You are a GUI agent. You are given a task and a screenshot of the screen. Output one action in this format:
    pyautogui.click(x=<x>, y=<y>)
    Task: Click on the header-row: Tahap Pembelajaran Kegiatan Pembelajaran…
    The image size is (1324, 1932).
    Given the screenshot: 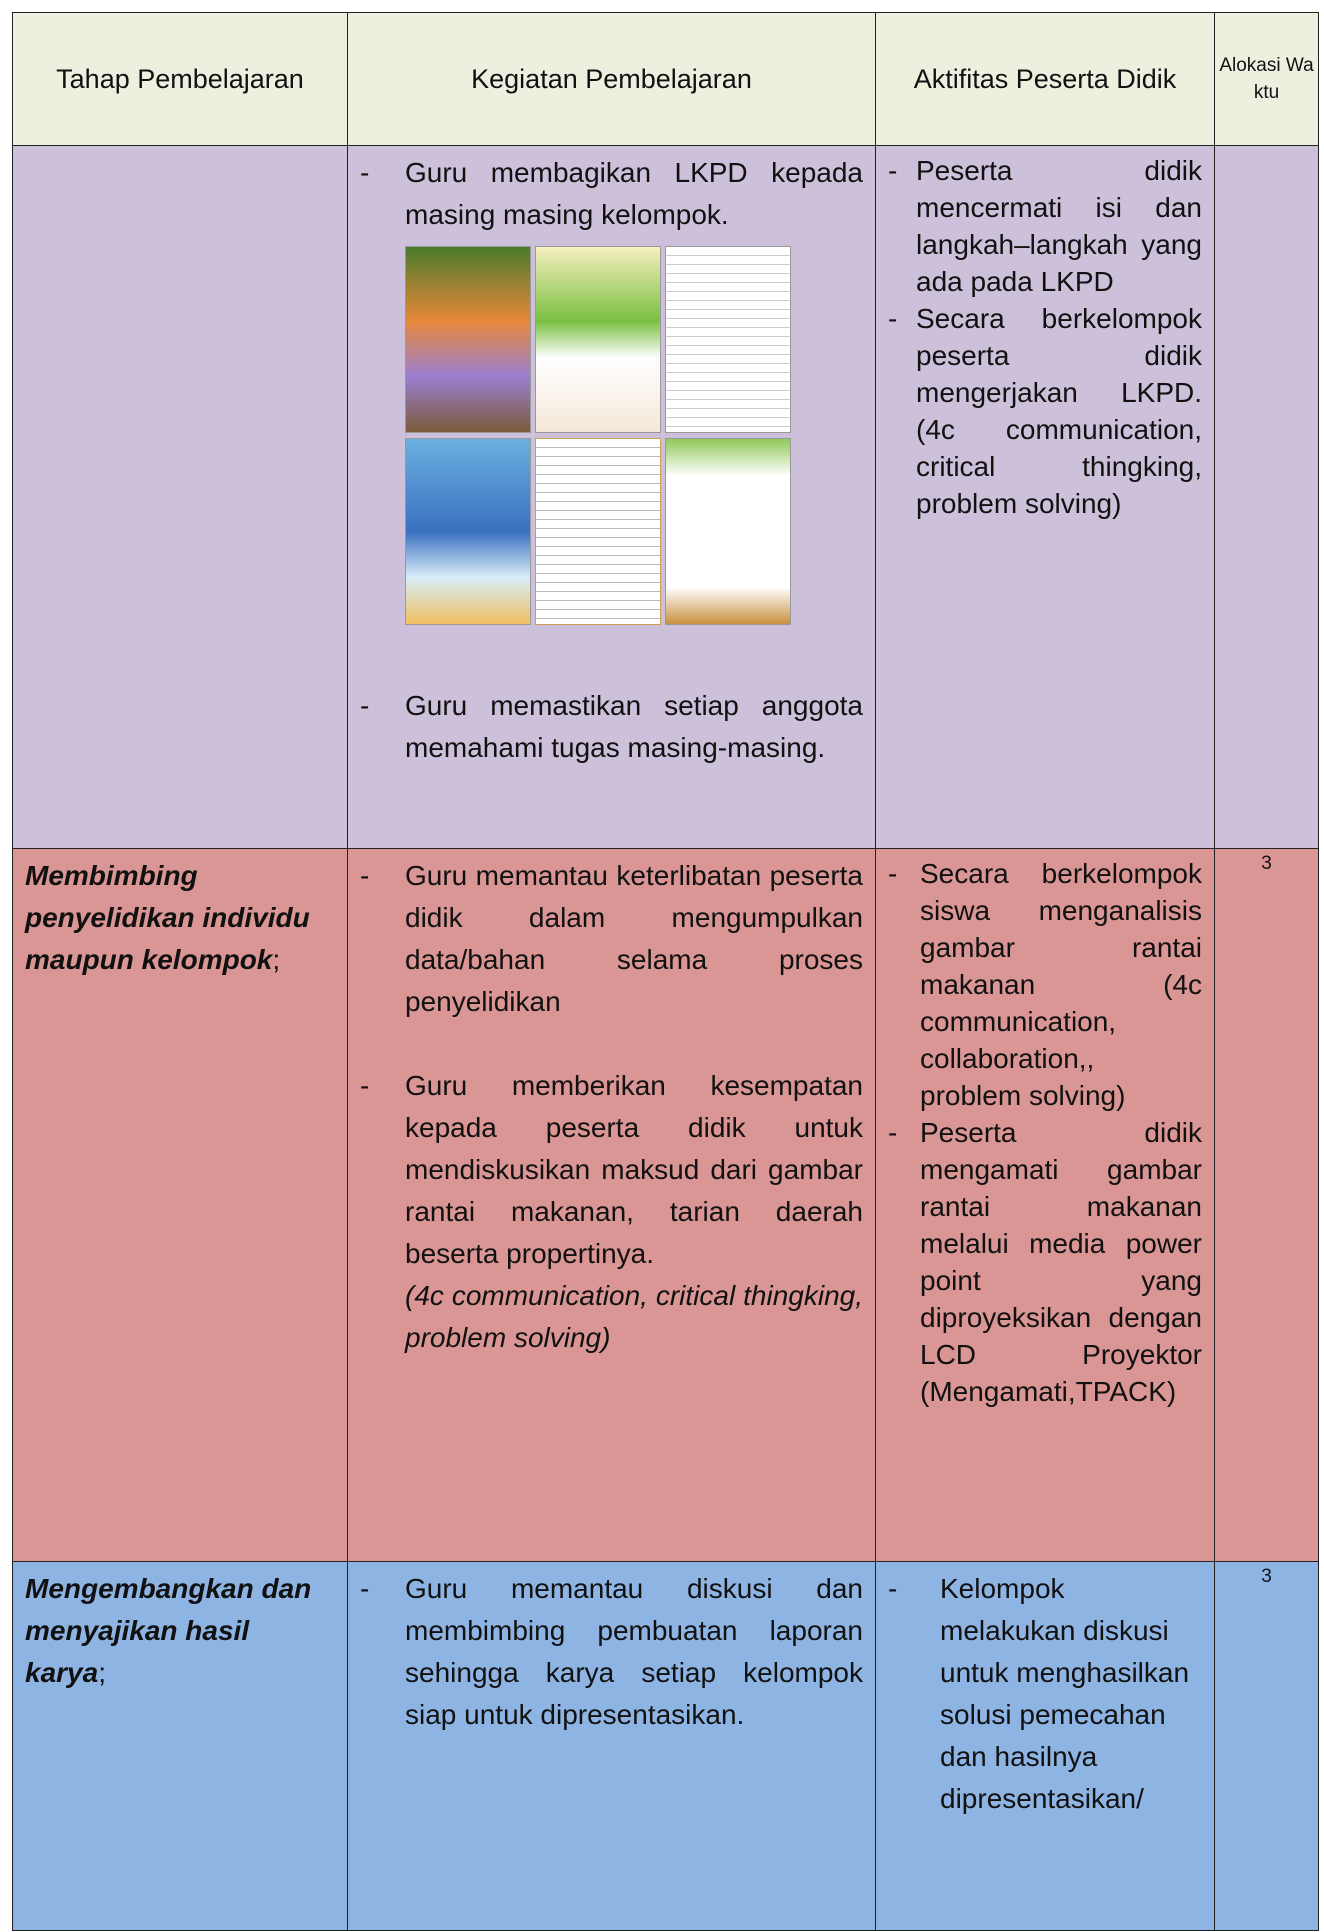 What is the action you would take?
    pyautogui.click(x=665, y=79)
    